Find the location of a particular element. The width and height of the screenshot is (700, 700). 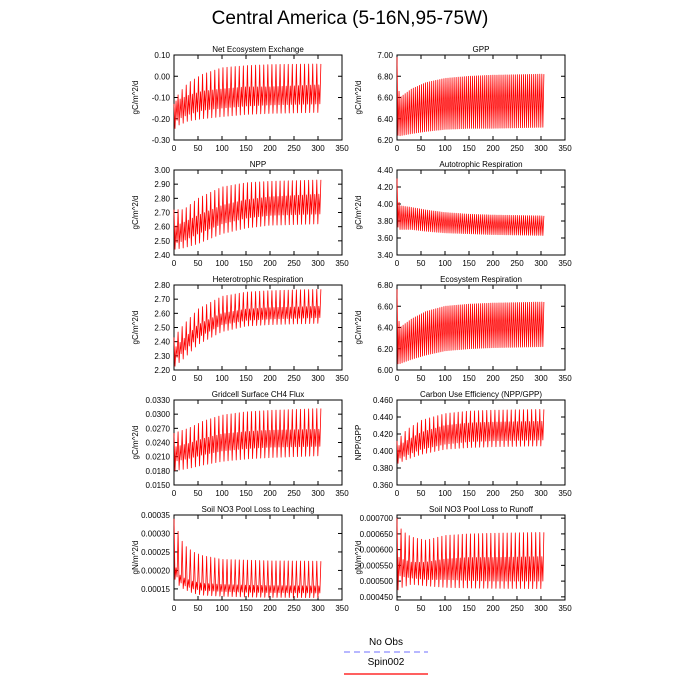

y-tick-label: 0.360 is located at coordinates (383, 485).